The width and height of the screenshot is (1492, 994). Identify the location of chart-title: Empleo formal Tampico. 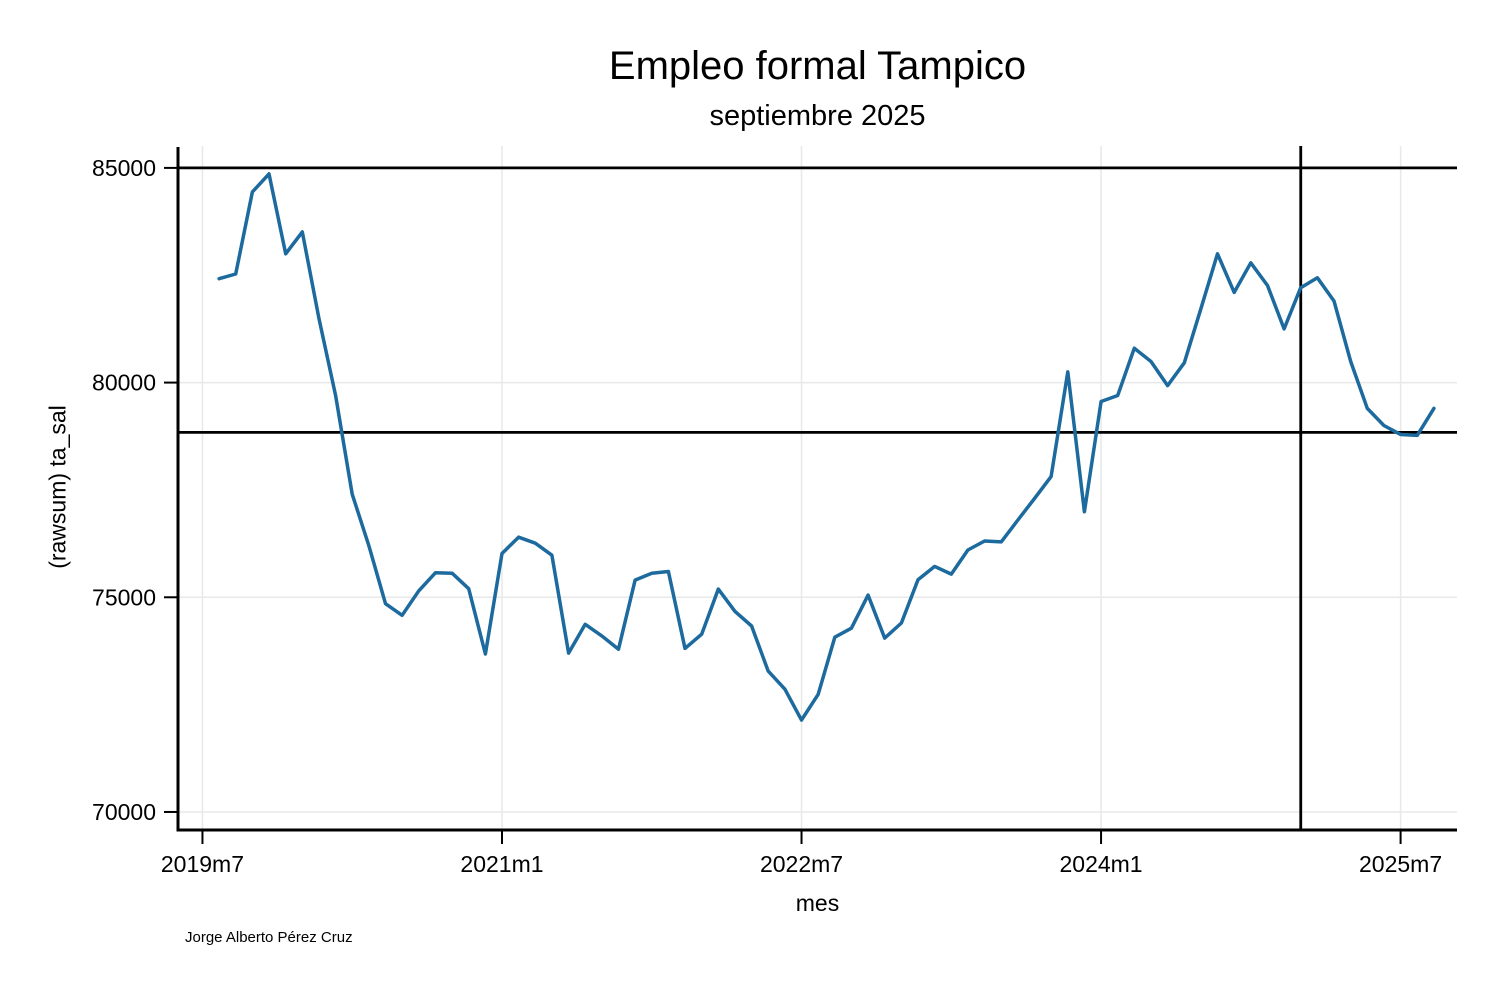
(817, 66).